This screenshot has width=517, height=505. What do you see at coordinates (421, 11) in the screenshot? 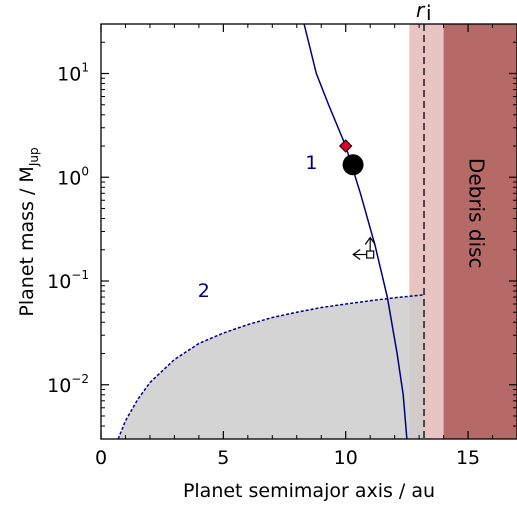
I see `ri-label: r` at bounding box center [421, 11].